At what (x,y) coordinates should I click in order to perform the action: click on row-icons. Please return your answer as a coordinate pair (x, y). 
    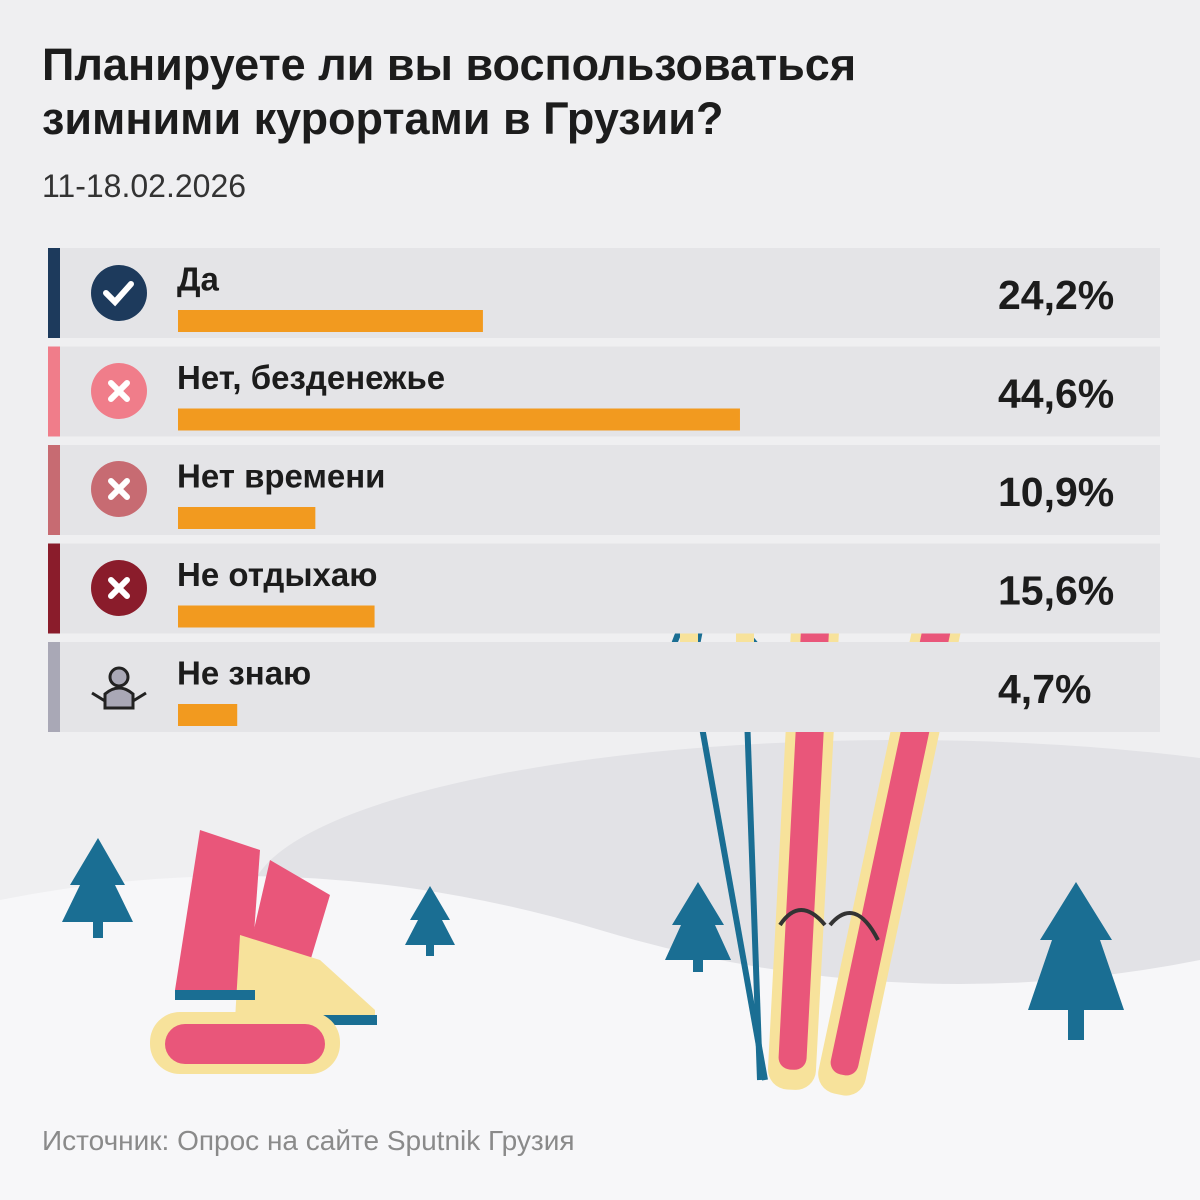
    Looking at the image, I should click on (119, 487).